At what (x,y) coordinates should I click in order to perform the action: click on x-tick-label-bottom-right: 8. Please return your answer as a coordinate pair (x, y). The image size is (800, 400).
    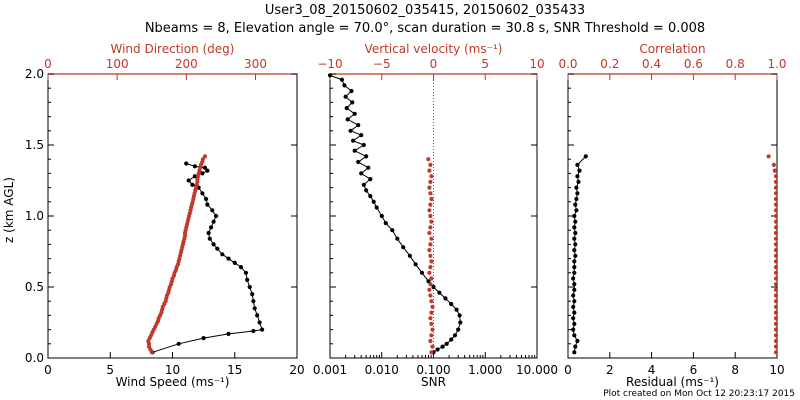
    Looking at the image, I should click on (735, 370).